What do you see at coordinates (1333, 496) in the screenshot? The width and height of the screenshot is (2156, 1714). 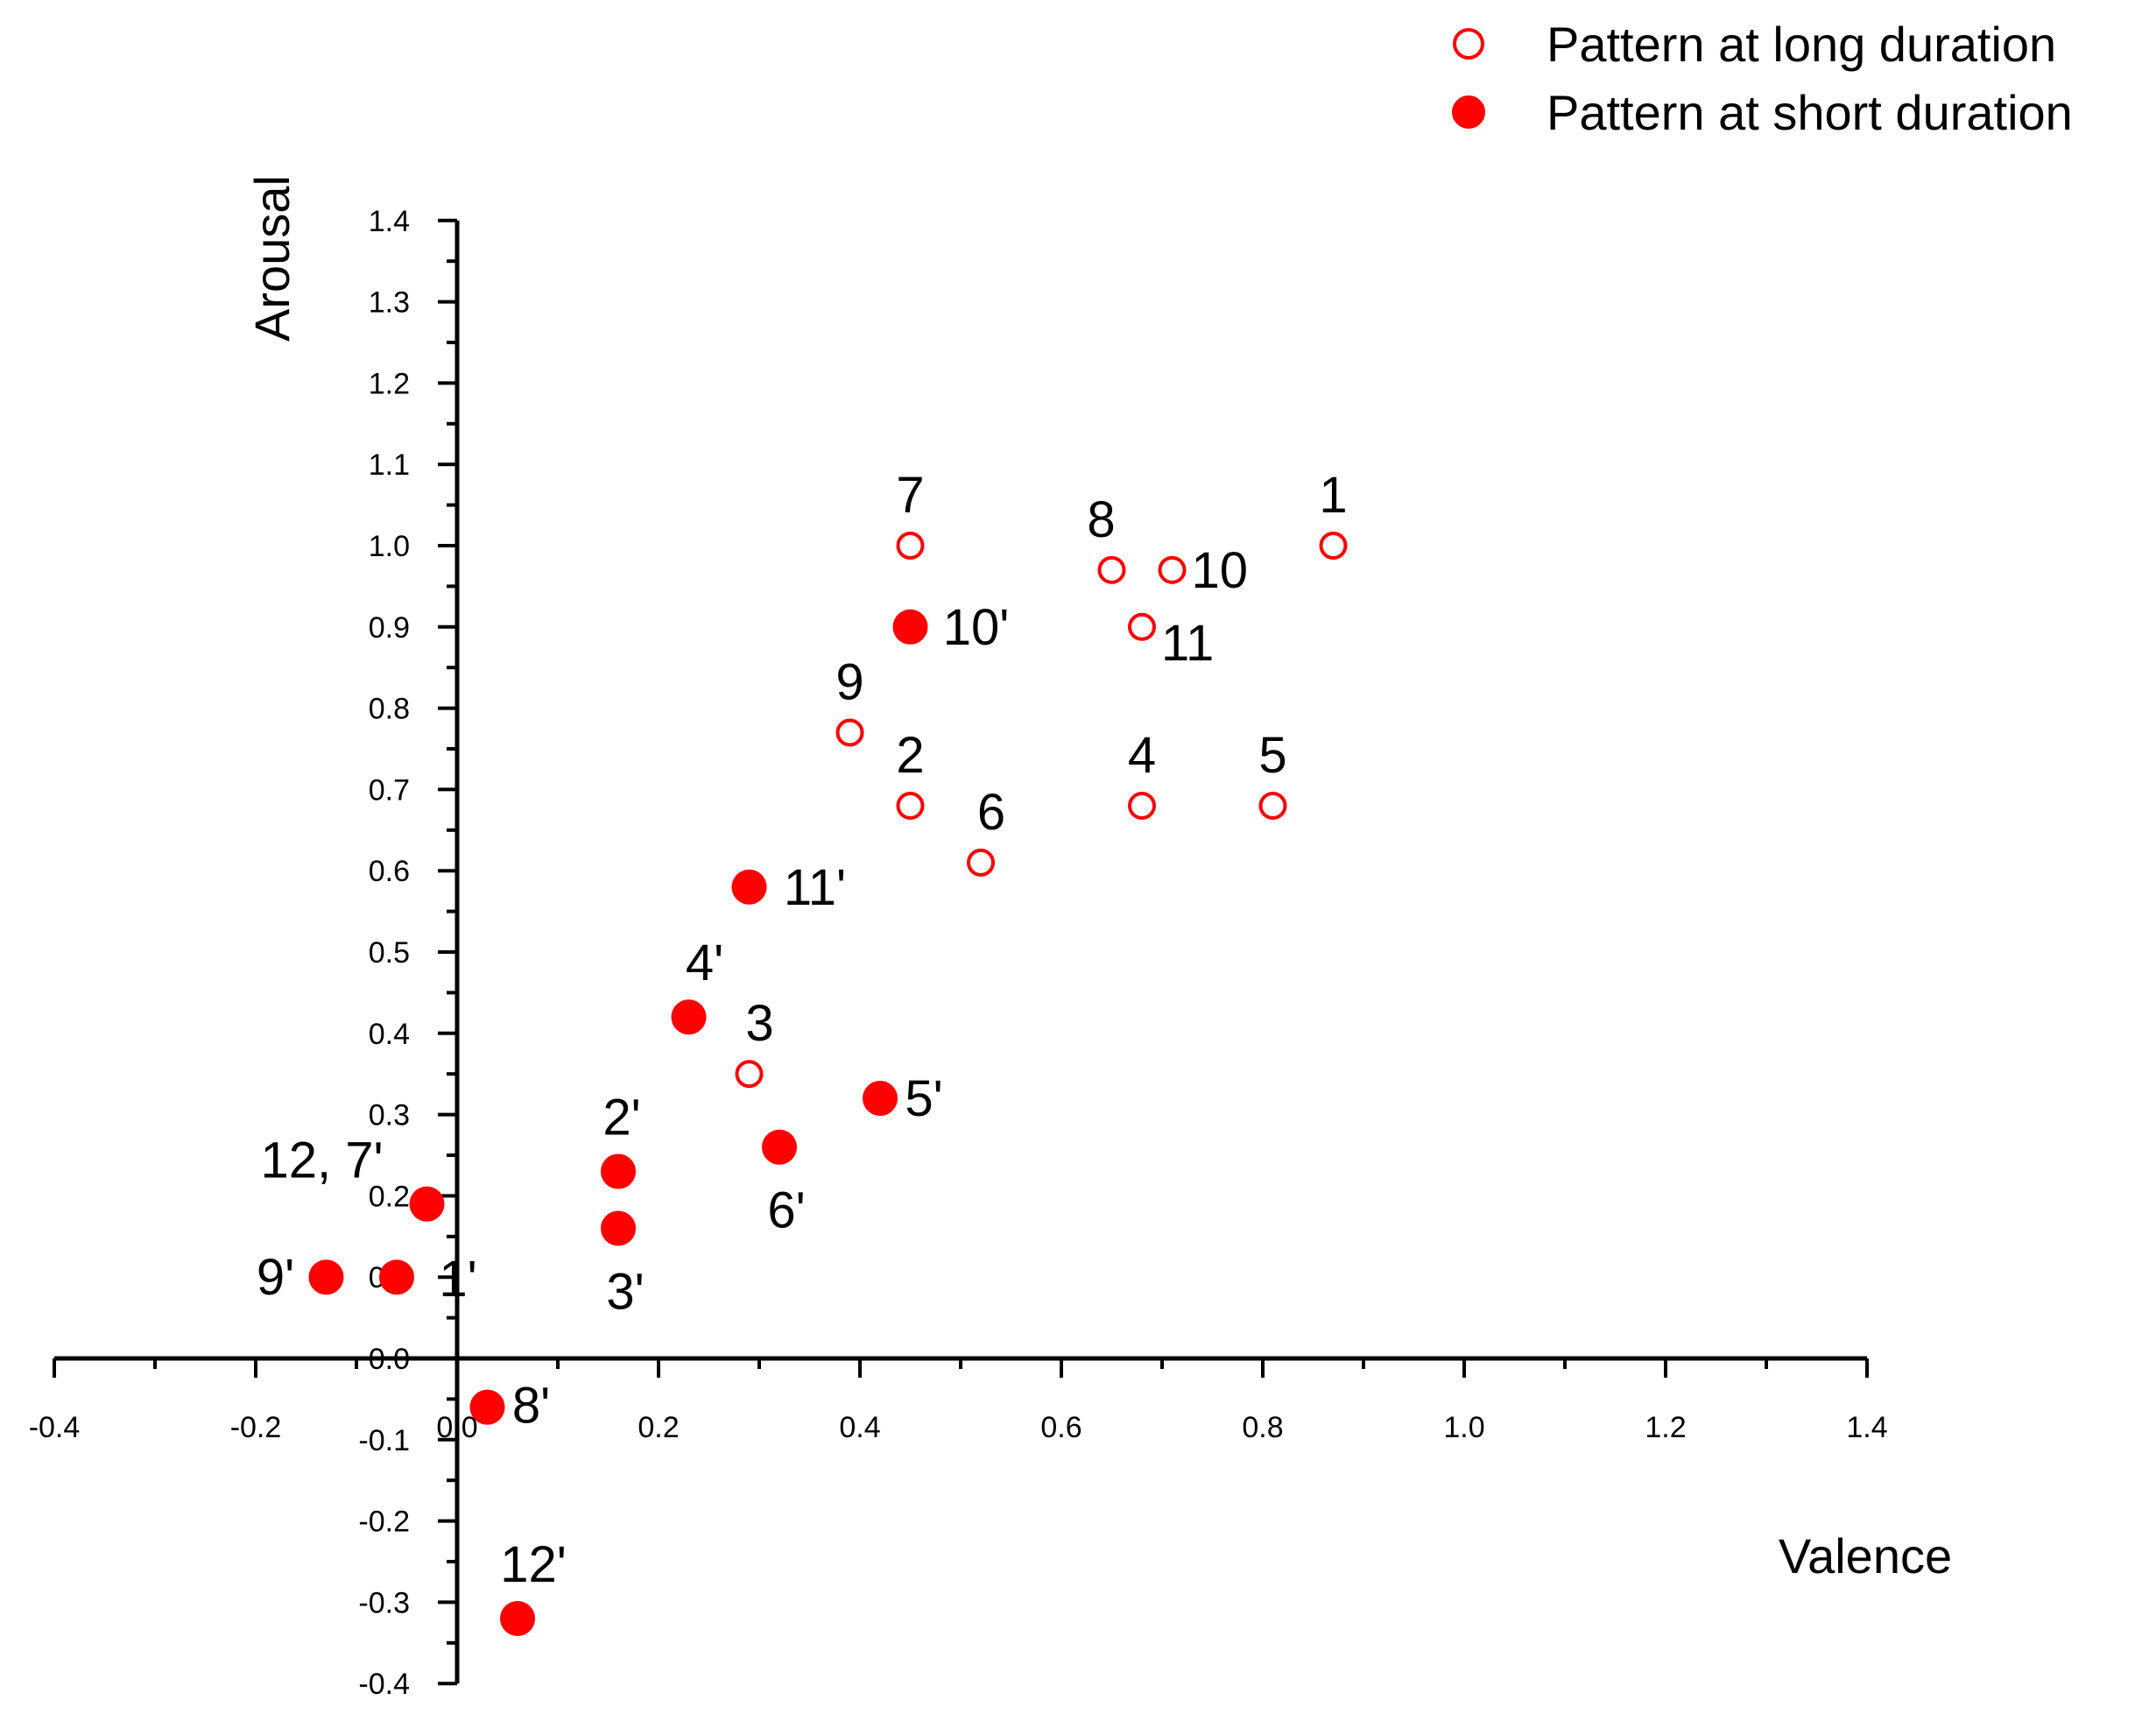 I see `point-label-long: 1` at bounding box center [1333, 496].